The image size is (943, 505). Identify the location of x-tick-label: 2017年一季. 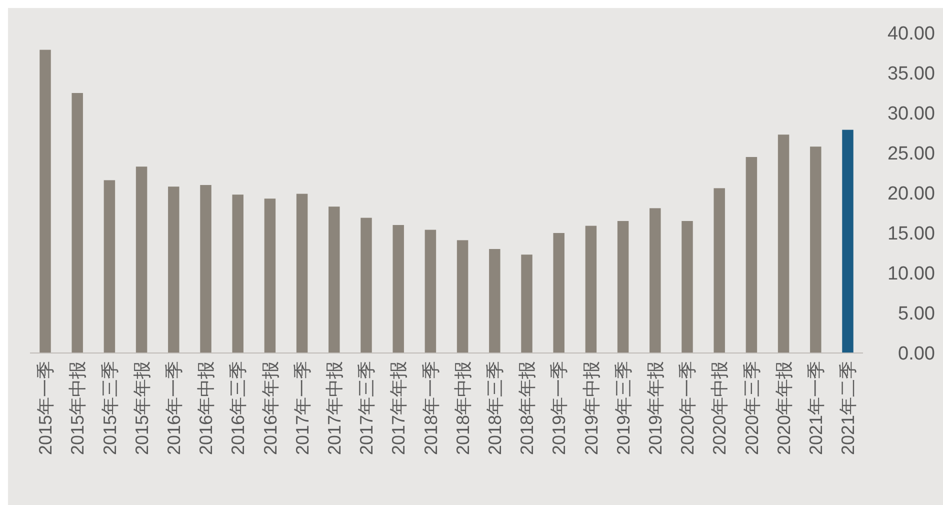
(302, 408).